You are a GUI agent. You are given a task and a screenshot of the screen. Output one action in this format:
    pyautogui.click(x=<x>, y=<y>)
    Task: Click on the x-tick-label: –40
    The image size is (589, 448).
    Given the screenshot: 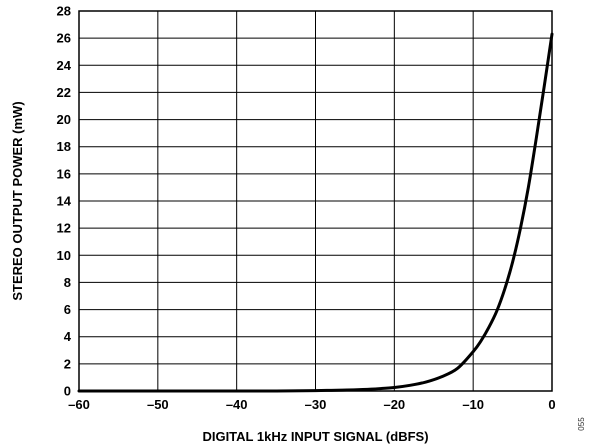 What is the action you would take?
    pyautogui.click(x=237, y=404)
    